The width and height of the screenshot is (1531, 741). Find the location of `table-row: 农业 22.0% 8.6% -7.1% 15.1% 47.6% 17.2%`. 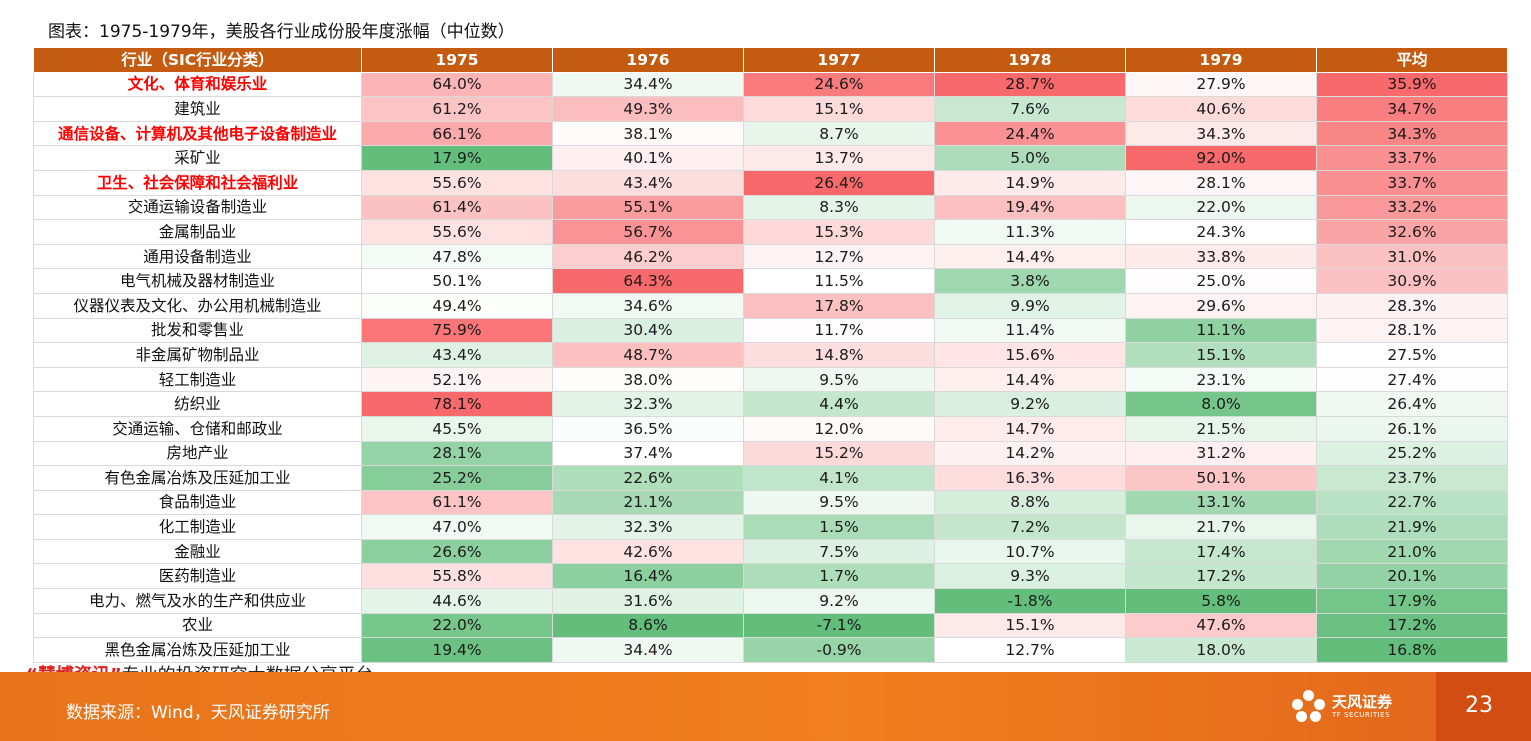

table-row: 农业 22.0% 8.6% -7.1% 15.1% 47.6% 17.2% is located at coordinates (770, 625).